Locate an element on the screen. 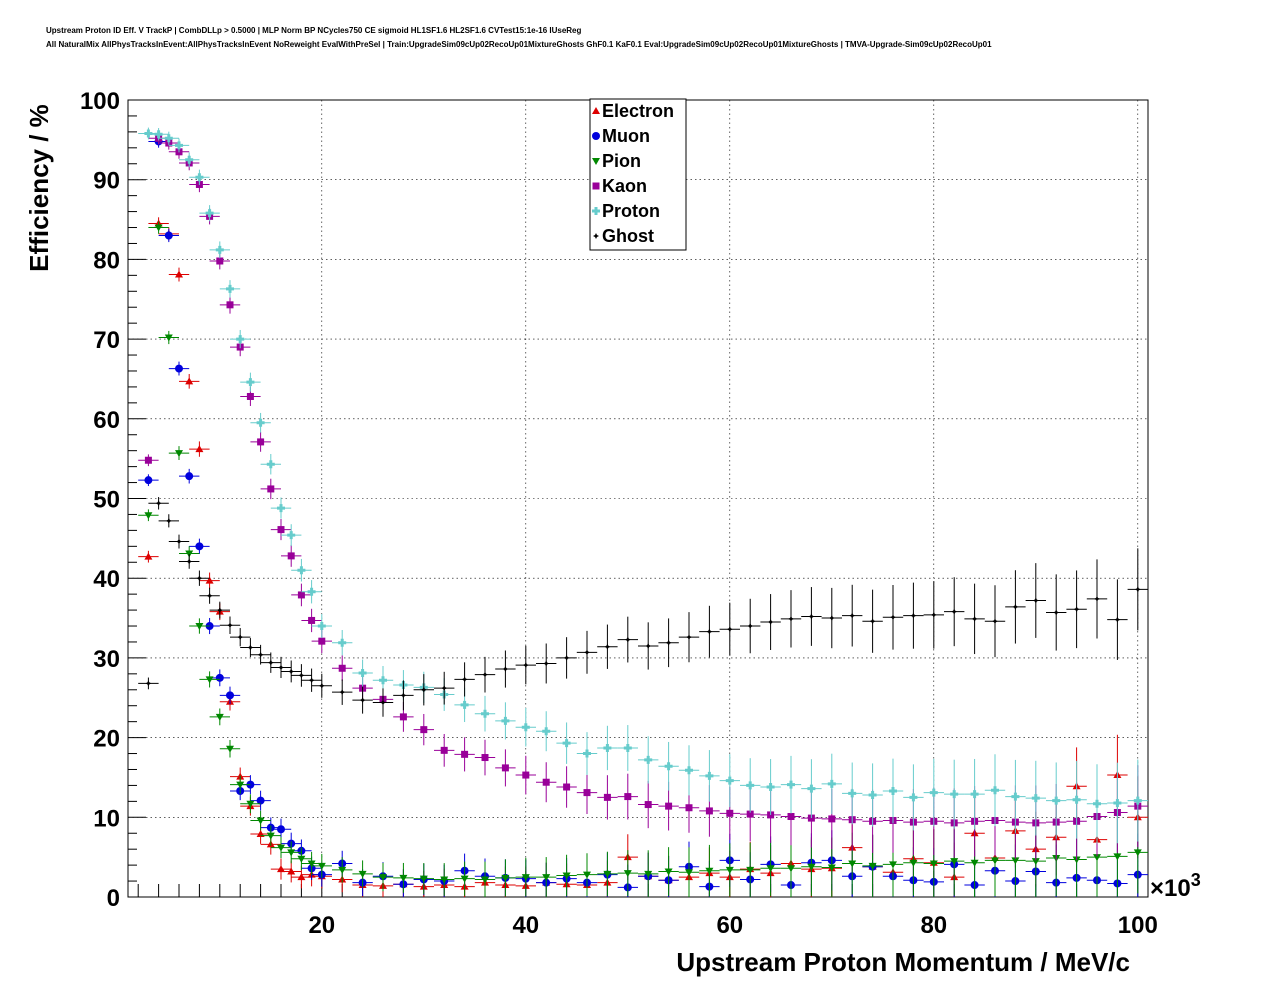 This screenshot has width=1276, height=996. y-tick-label: 20 is located at coordinates (106, 739).